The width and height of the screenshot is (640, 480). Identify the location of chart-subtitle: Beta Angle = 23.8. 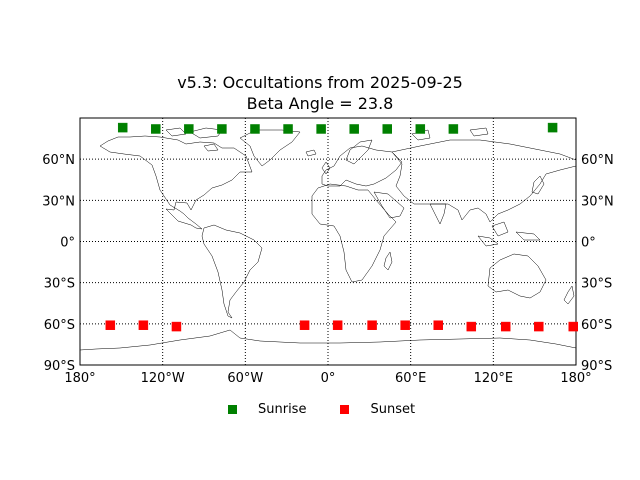
(320, 103).